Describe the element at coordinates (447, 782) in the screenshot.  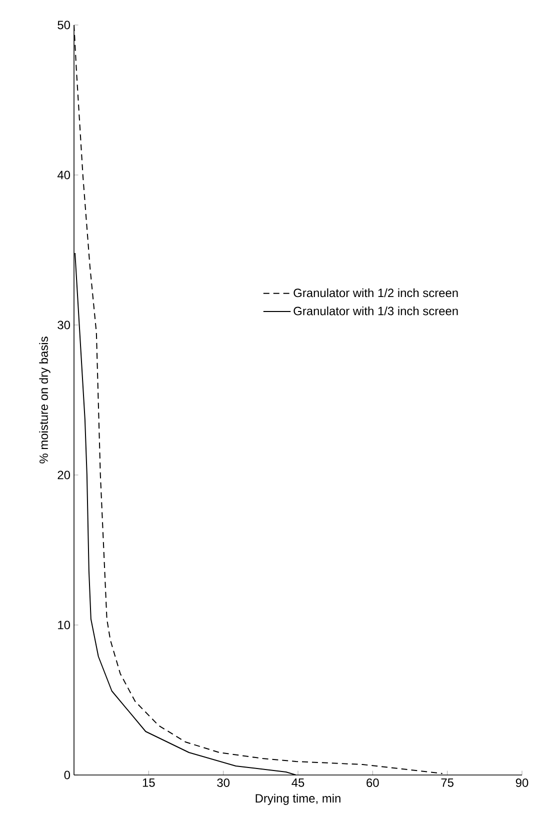
I see `x-tick-label: 75` at that location.